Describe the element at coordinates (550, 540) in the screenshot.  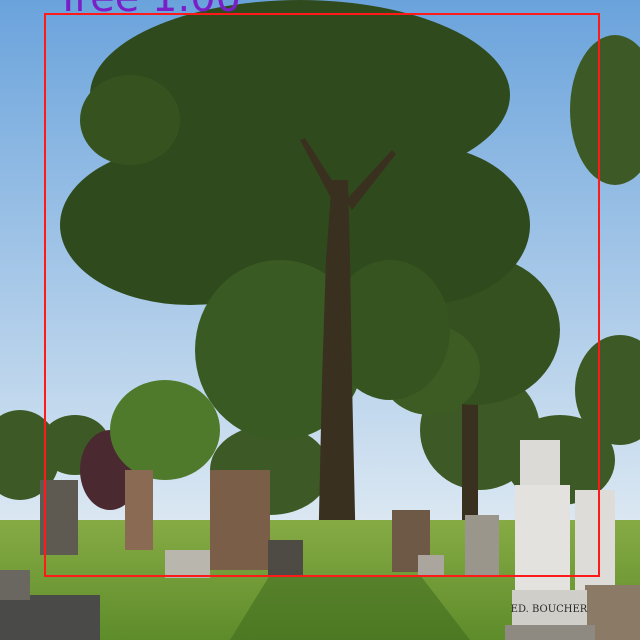
I see `tall-monument: ED. BOUCHER` at that location.